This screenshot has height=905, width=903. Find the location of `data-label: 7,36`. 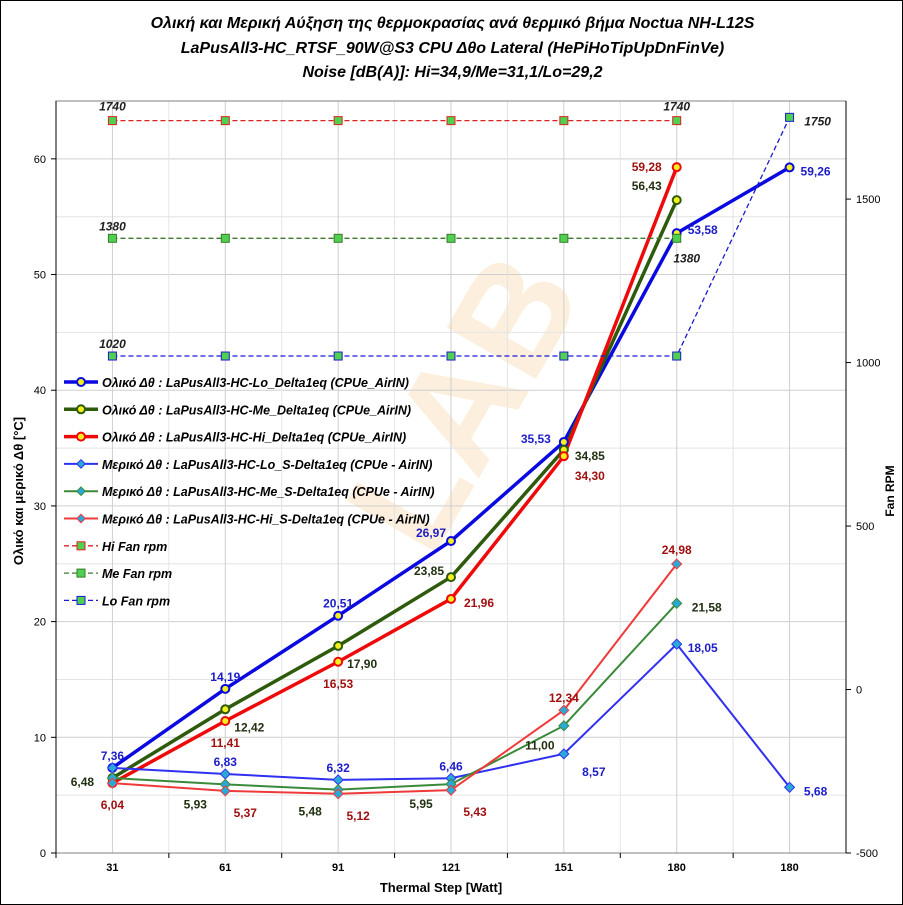

data-label: 7,36 is located at coordinates (113, 756).